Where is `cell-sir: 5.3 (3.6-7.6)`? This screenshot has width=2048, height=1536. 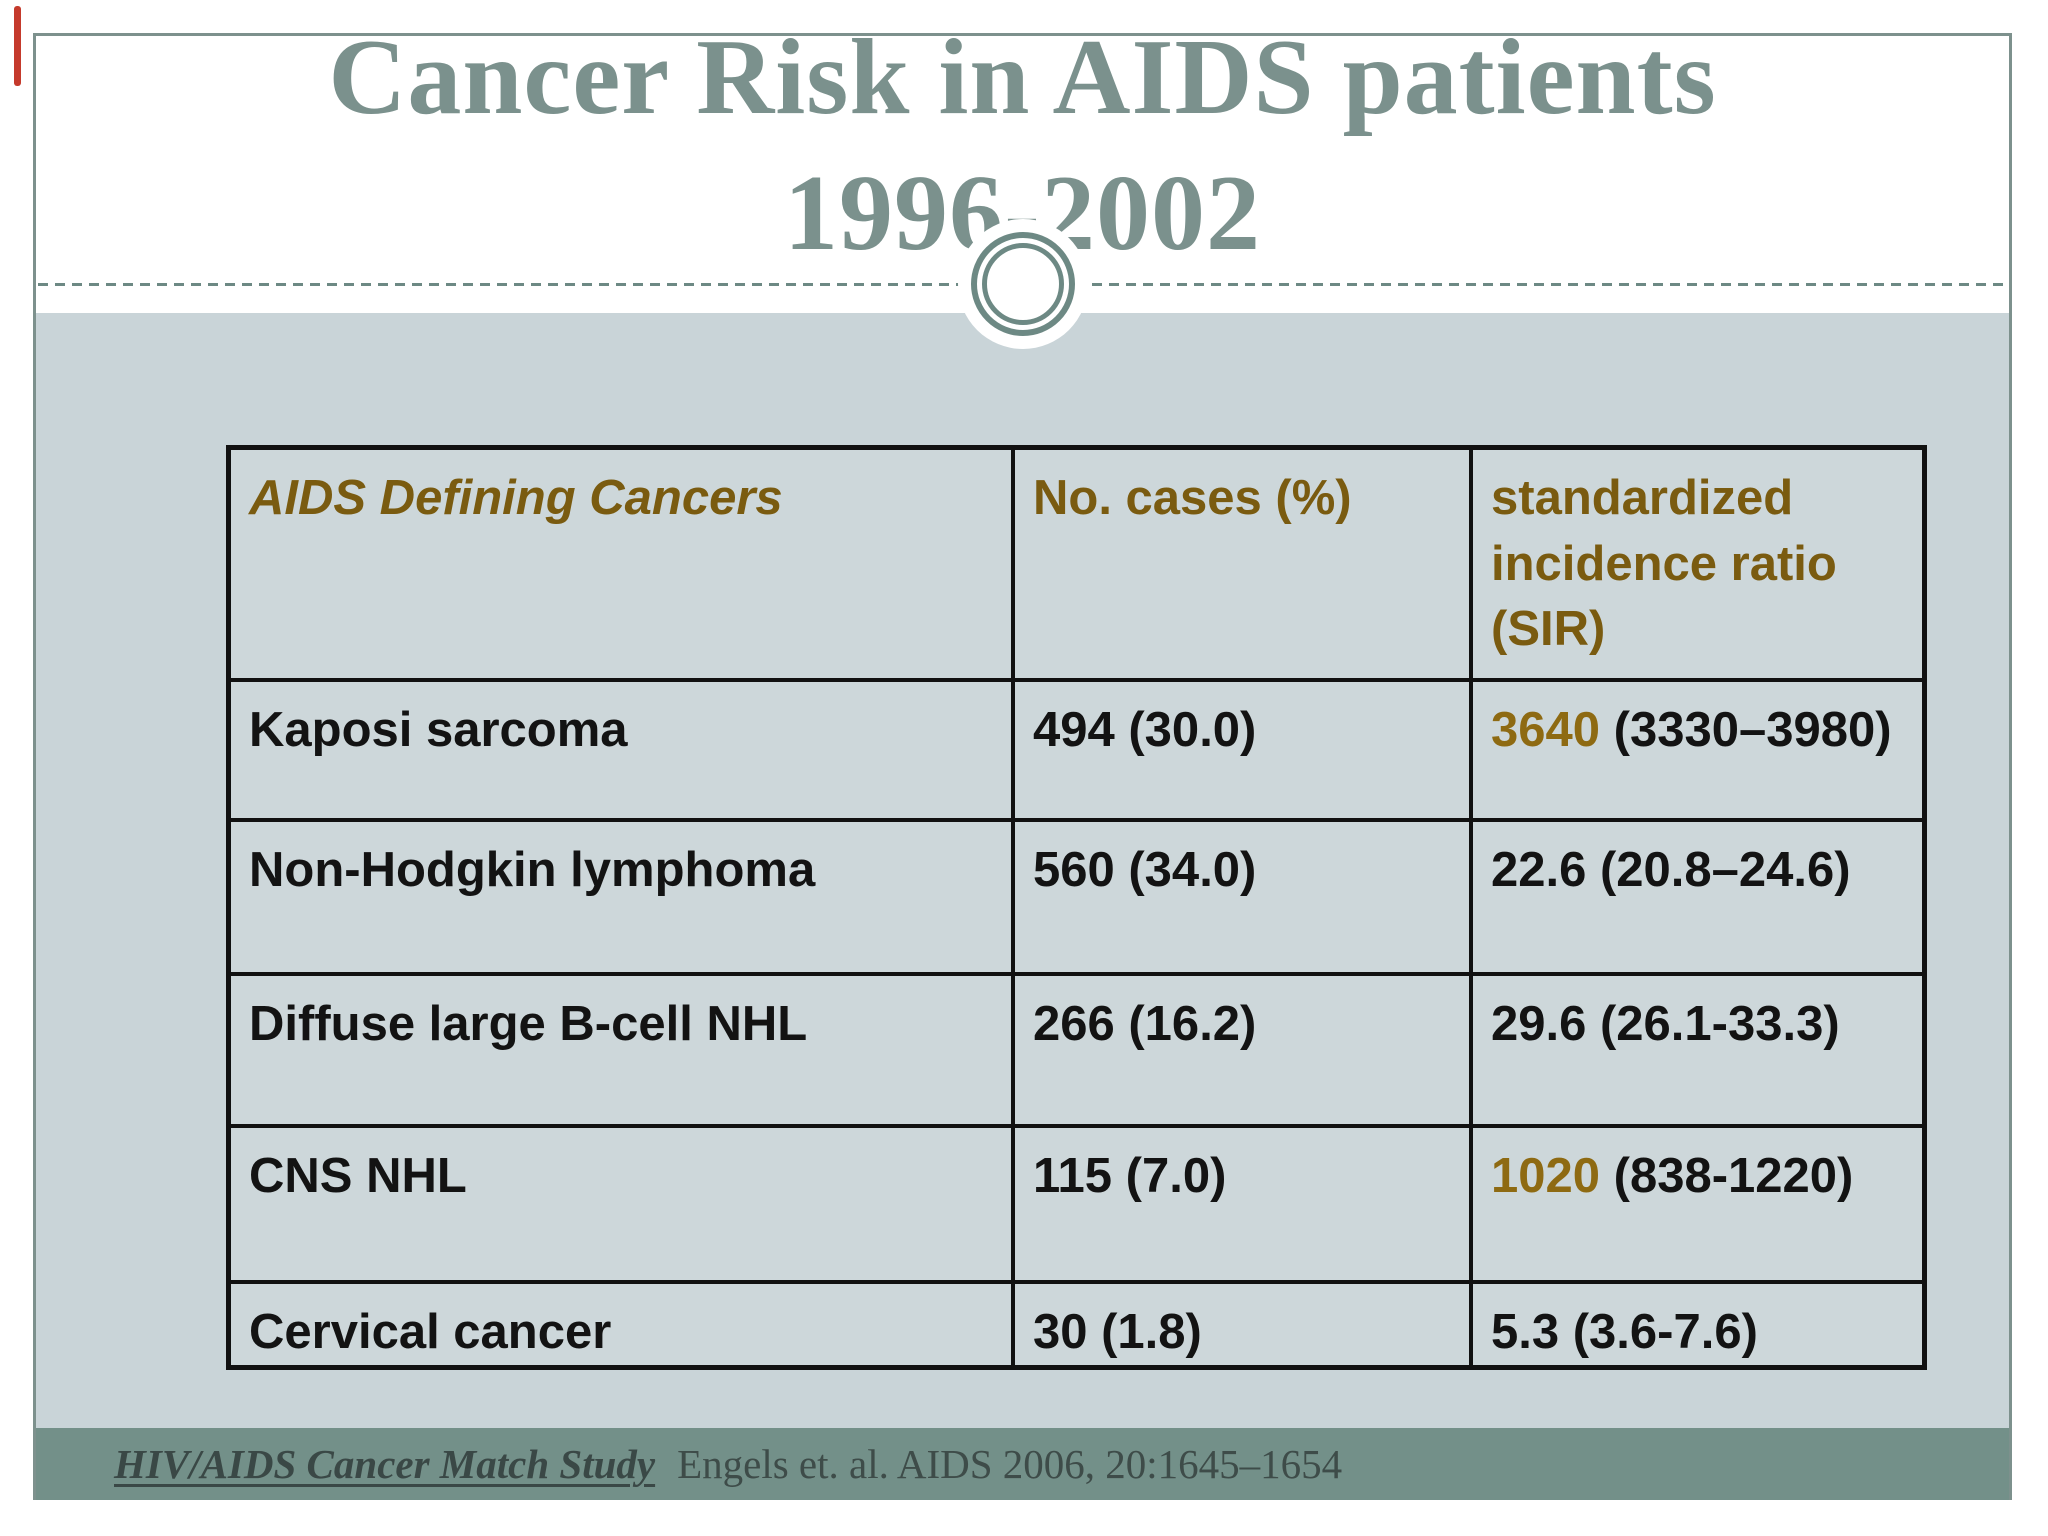
cell-sir: 5.3 (3.6-7.6) is located at coordinates (1698, 1324).